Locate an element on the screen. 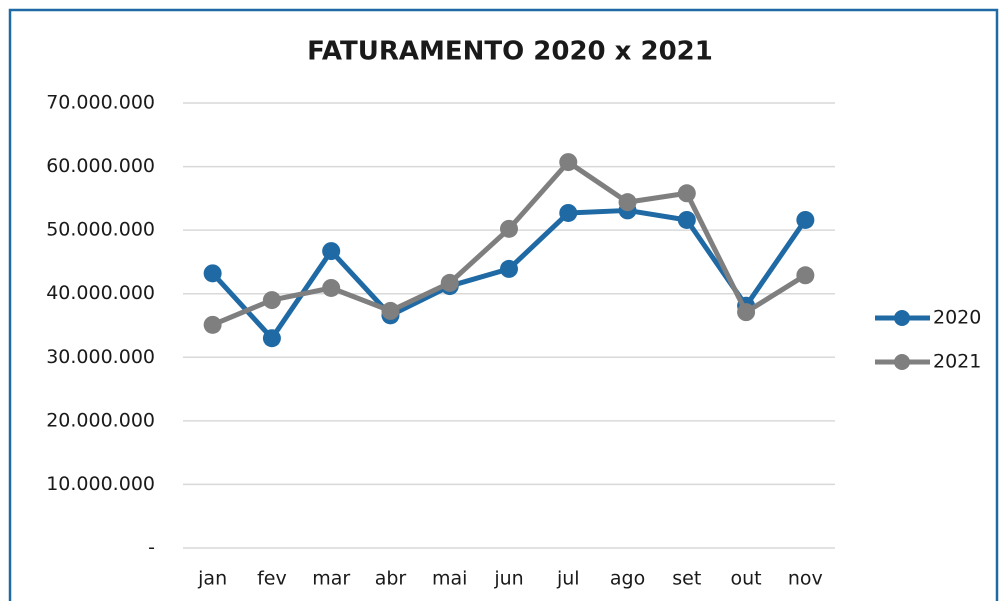 The image size is (1002, 601). y-tick-label: 20.000.000 is located at coordinates (100, 420).